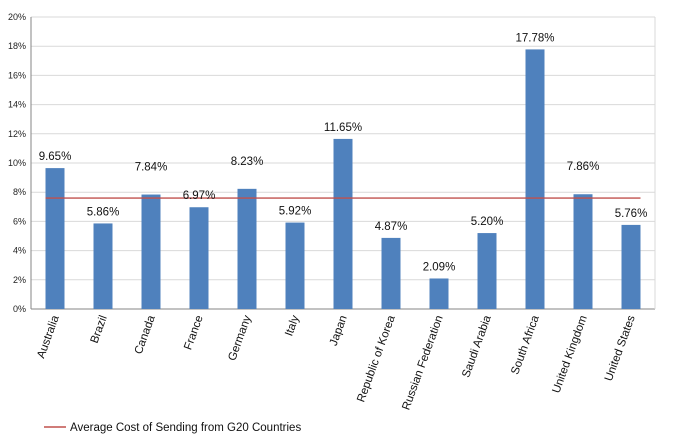  What do you see at coordinates (295, 212) in the screenshot?
I see `data-label: 5.92%` at bounding box center [295, 212].